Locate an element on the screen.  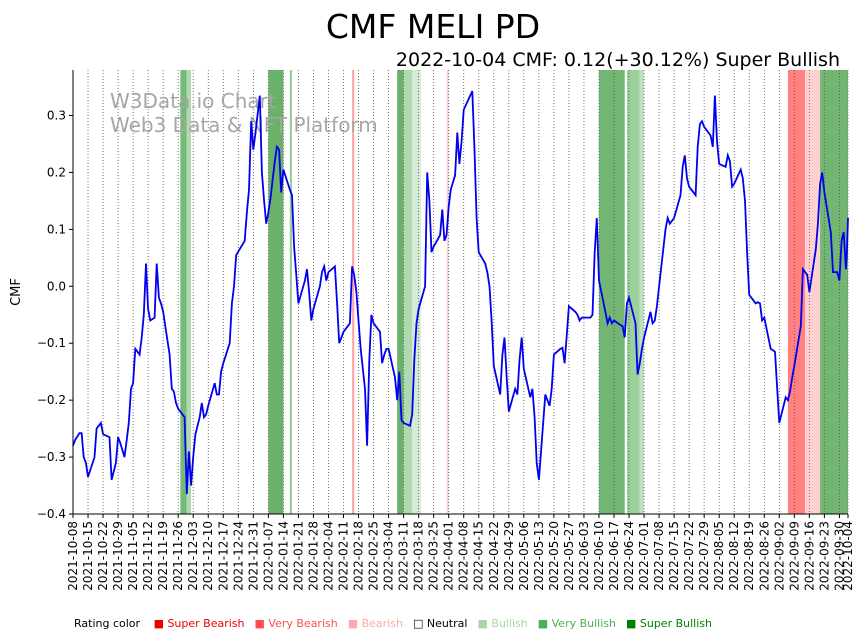
x-tick-label: 2022-09-23 is located at coordinates (824, 556).